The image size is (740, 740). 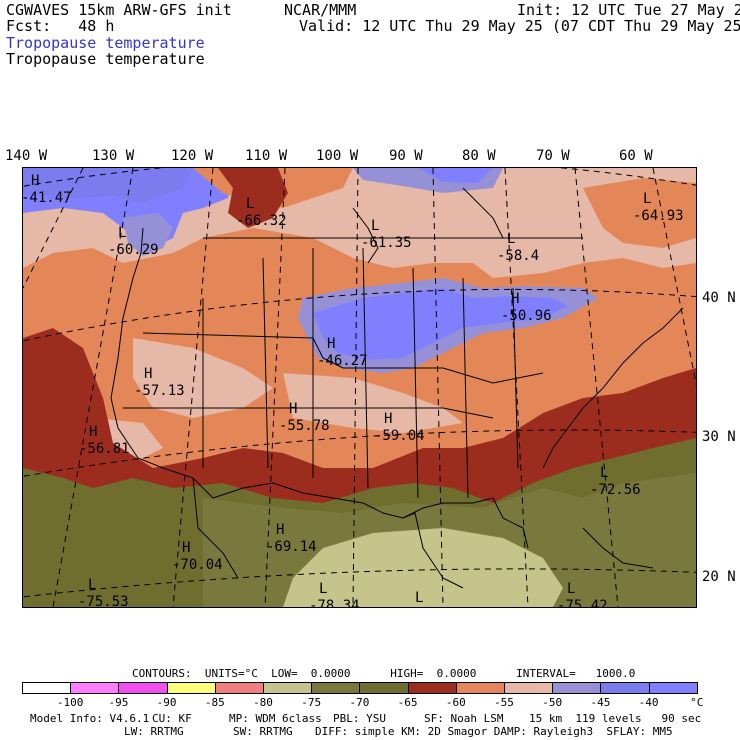 I want to click on colorbar-label: -50, so click(x=552, y=702).